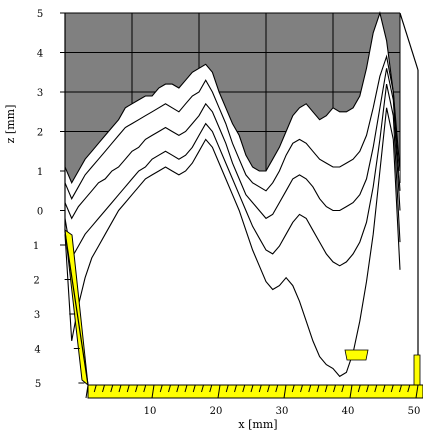 Image resolution: width=423 pixels, height=434 pixels. I want to click on x-tick-label: 50, so click(414, 411).